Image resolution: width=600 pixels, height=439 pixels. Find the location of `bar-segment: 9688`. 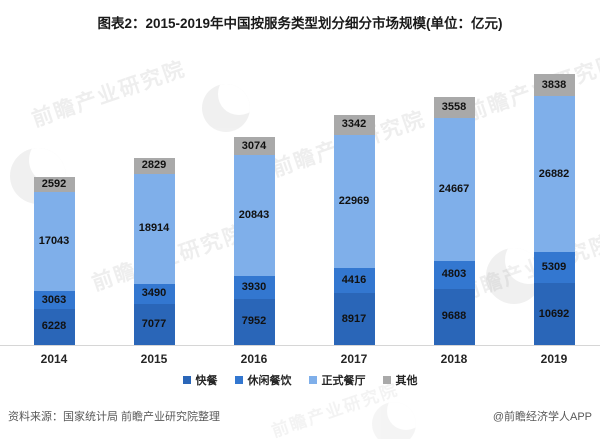

bar-segment: 9688 is located at coordinates (454, 316).